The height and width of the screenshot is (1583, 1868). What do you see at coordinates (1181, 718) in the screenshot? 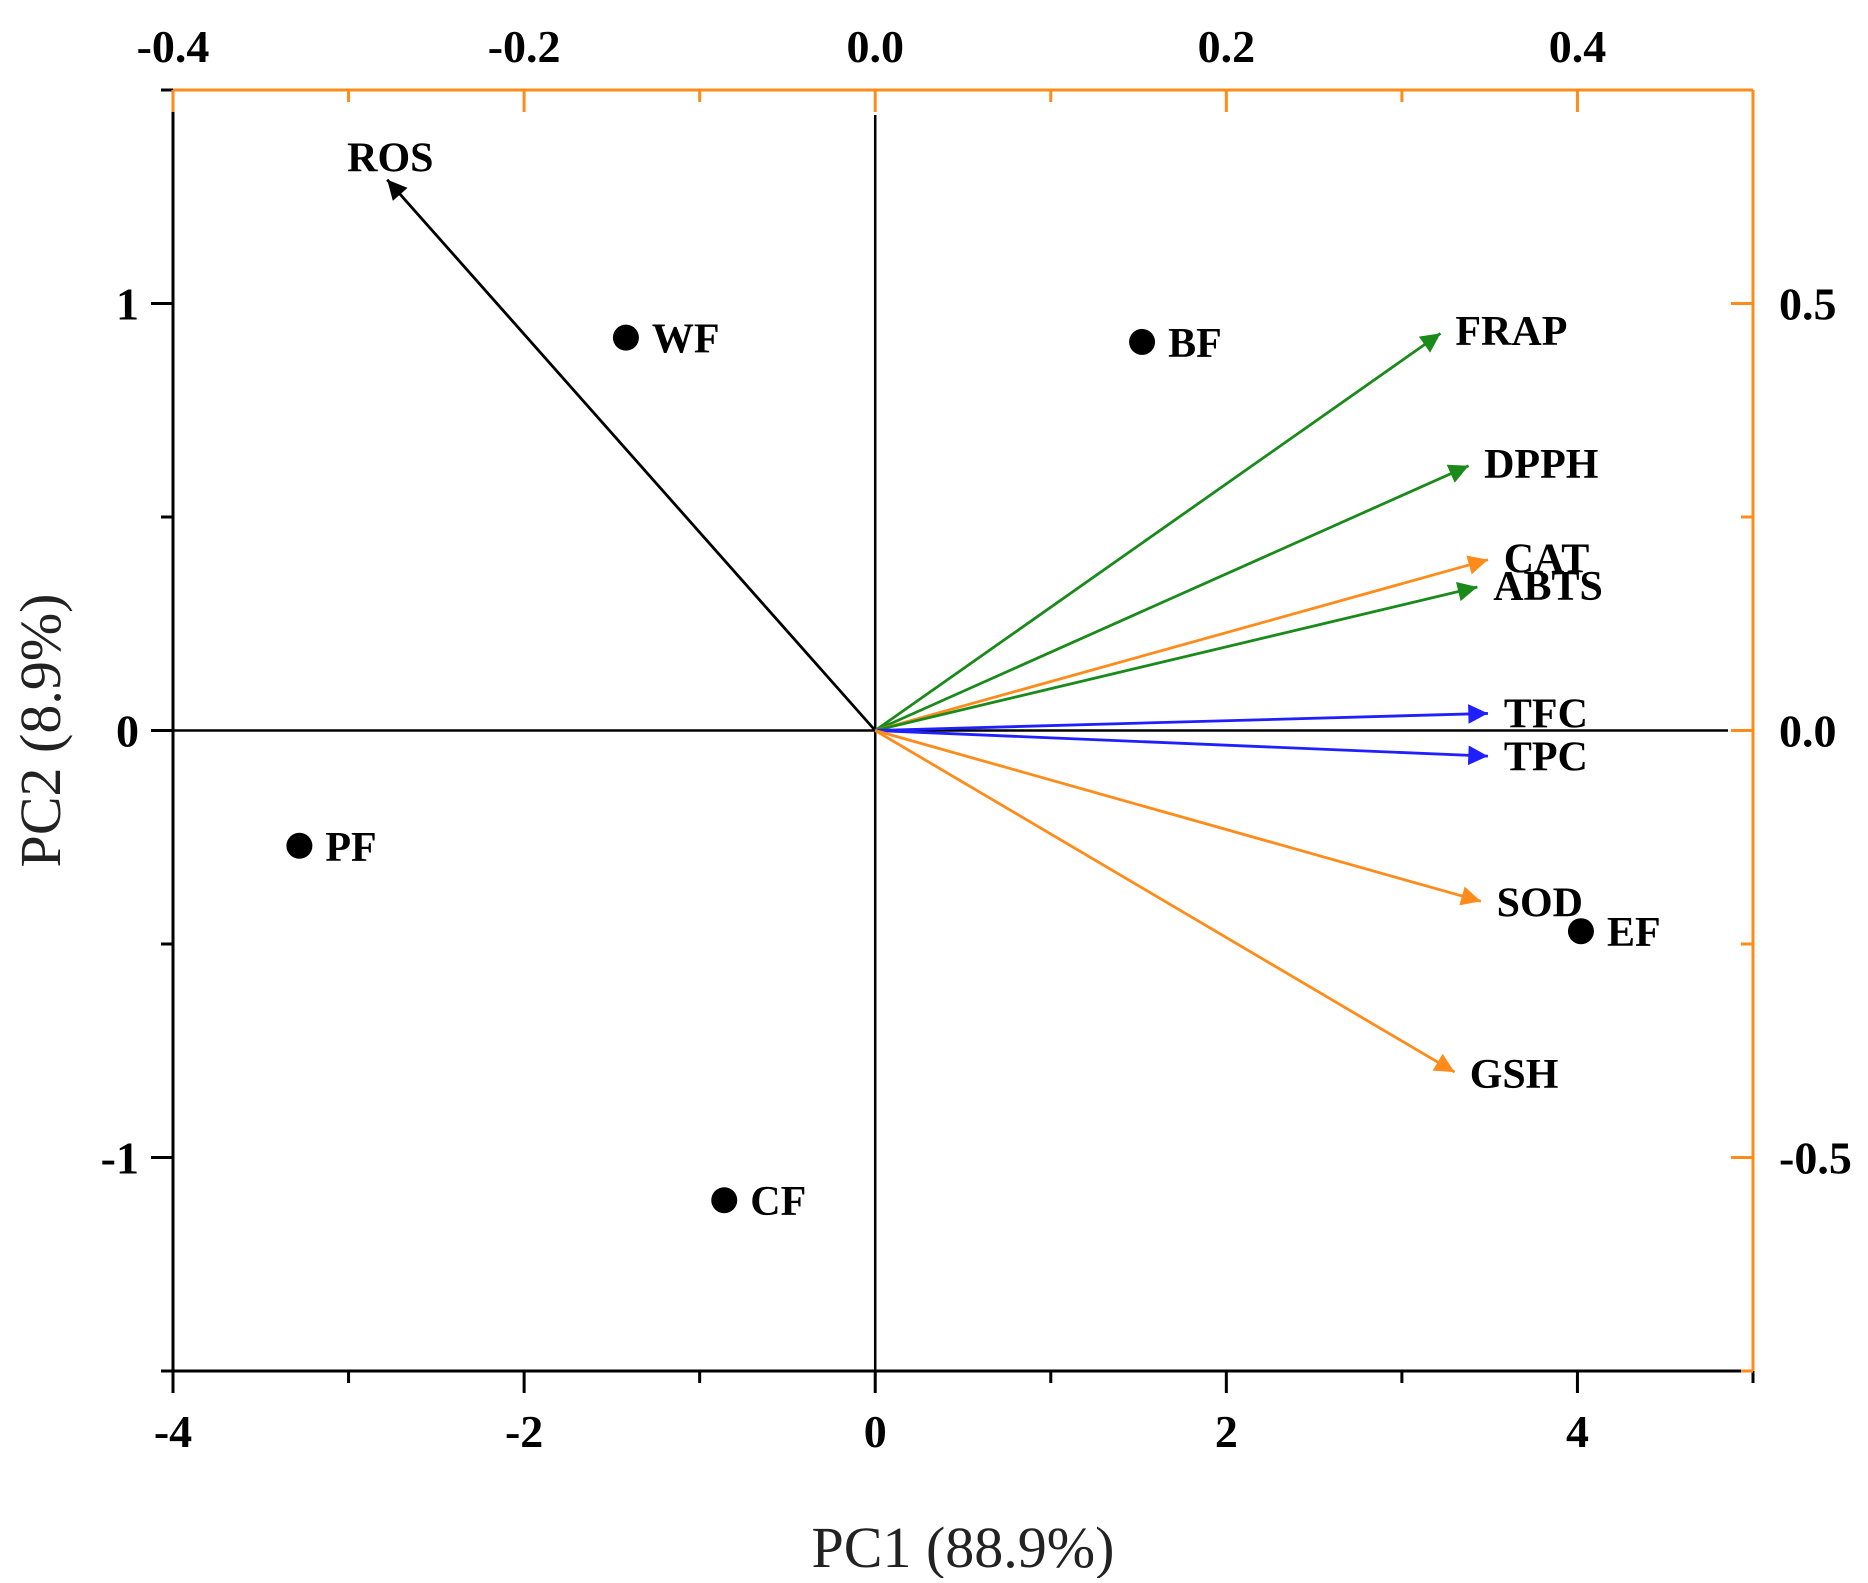
I see `loading-vector-tfc` at bounding box center [1181, 718].